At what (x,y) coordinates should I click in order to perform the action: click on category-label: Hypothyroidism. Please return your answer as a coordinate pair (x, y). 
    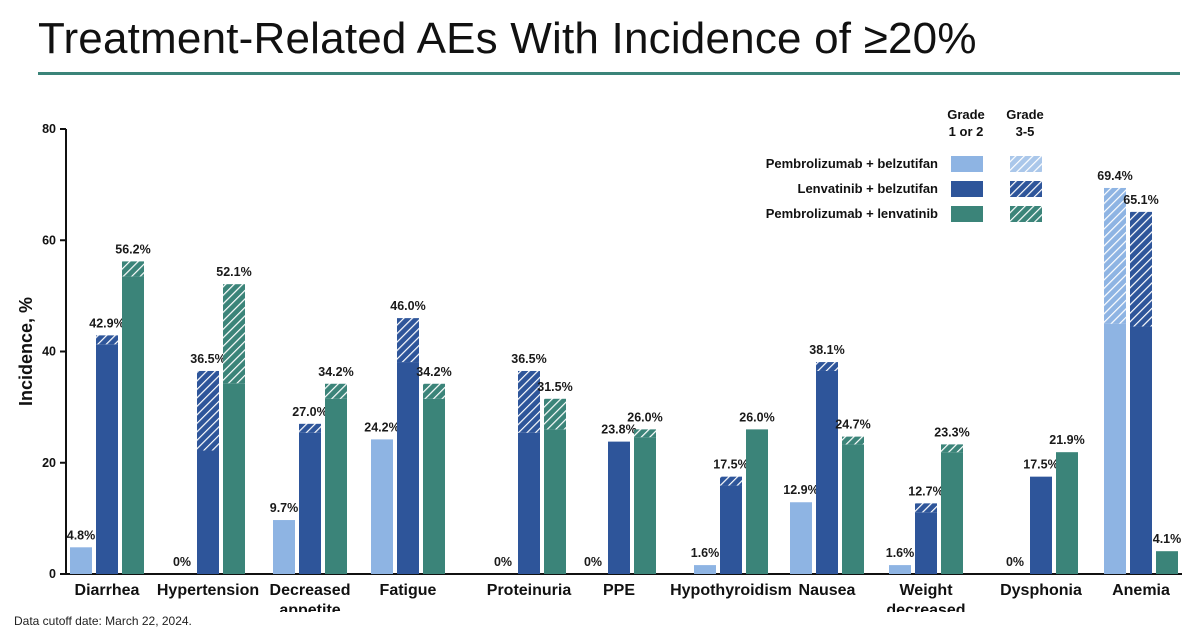
    Looking at the image, I should click on (731, 590).